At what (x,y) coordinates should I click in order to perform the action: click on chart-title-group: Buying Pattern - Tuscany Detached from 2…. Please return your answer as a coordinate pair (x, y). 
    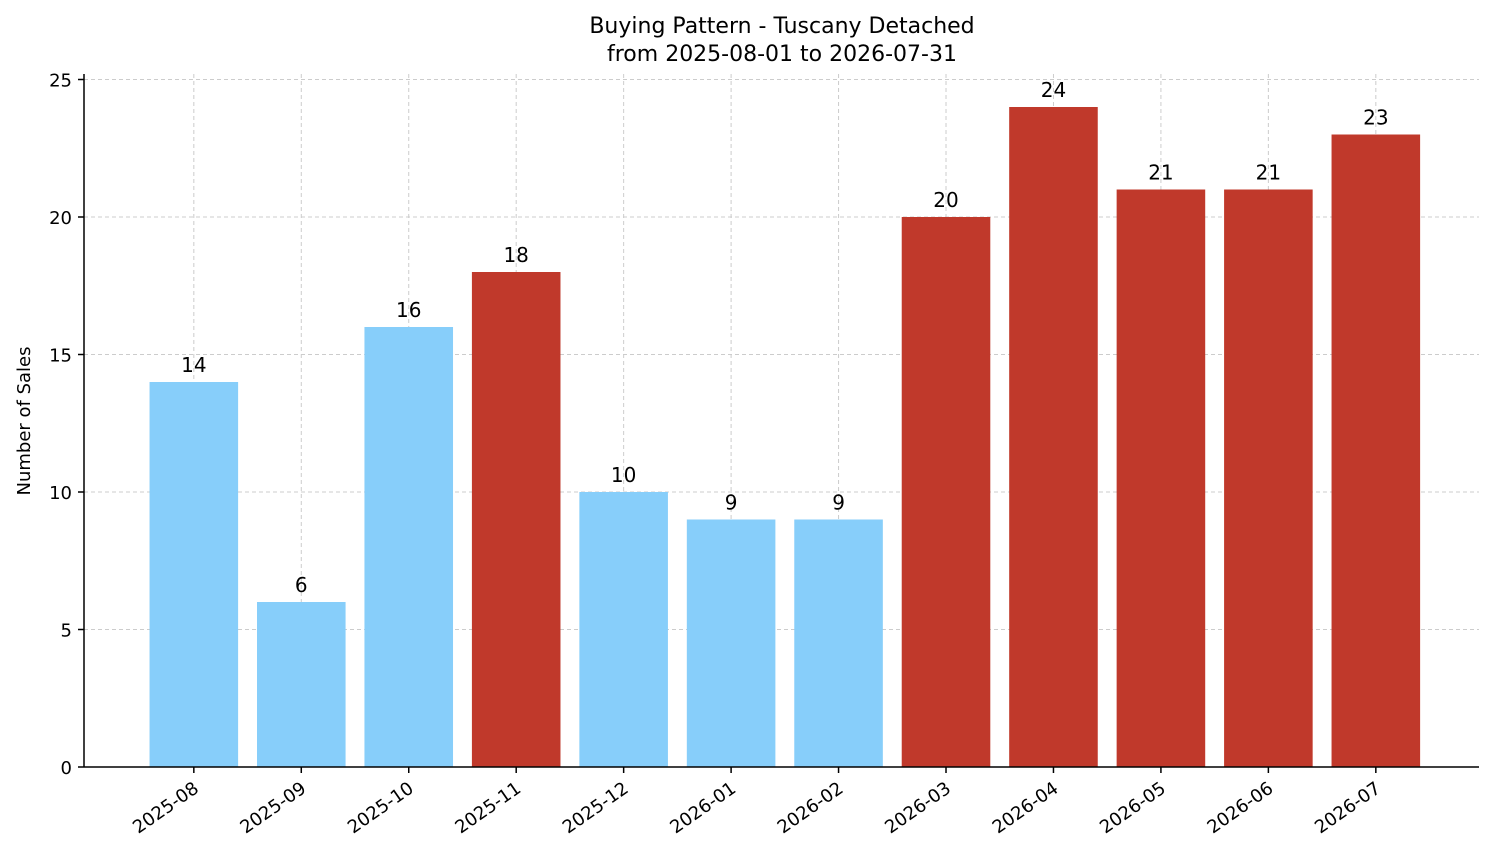
    Looking at the image, I should click on (781, 40).